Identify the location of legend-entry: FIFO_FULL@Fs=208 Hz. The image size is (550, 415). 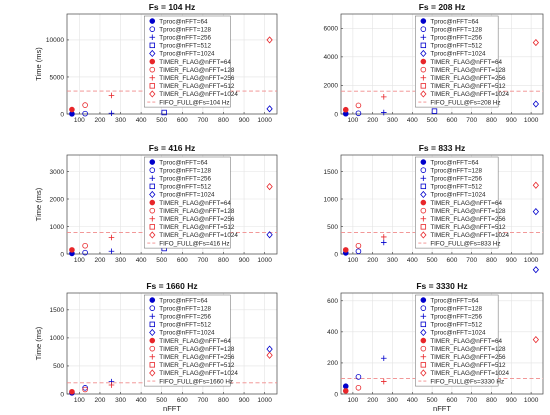
(465, 102).